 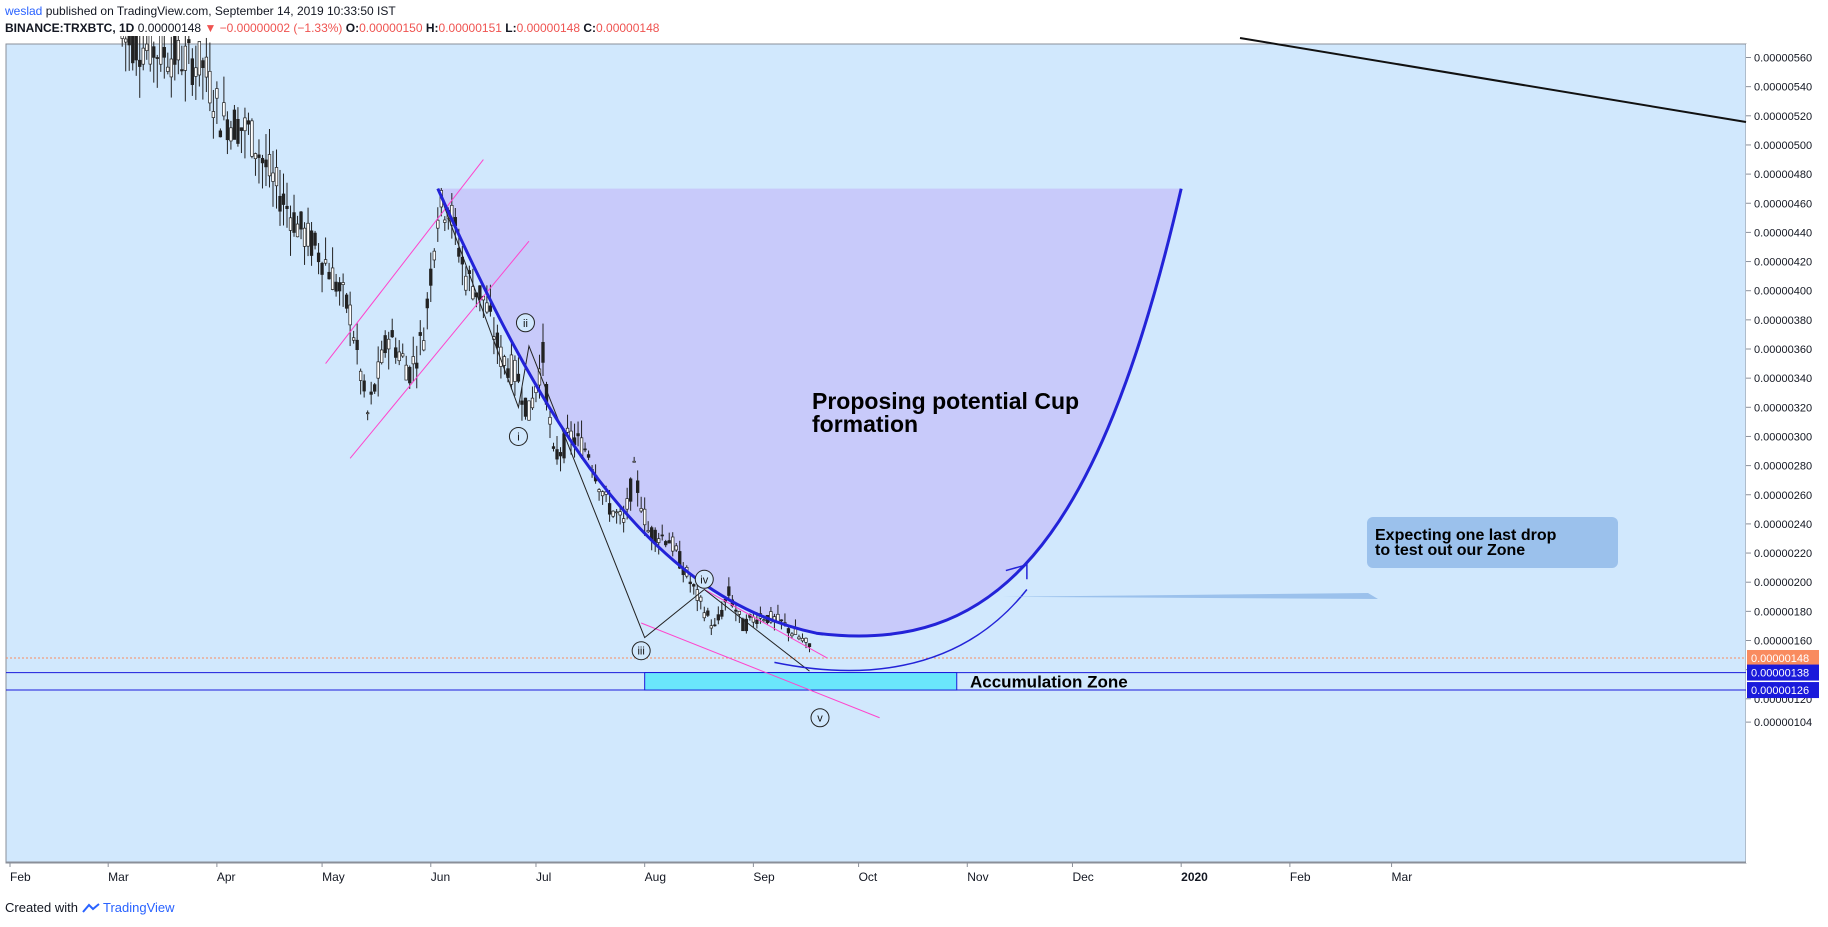 I want to click on x-tick-label: Aug, so click(x=655, y=877).